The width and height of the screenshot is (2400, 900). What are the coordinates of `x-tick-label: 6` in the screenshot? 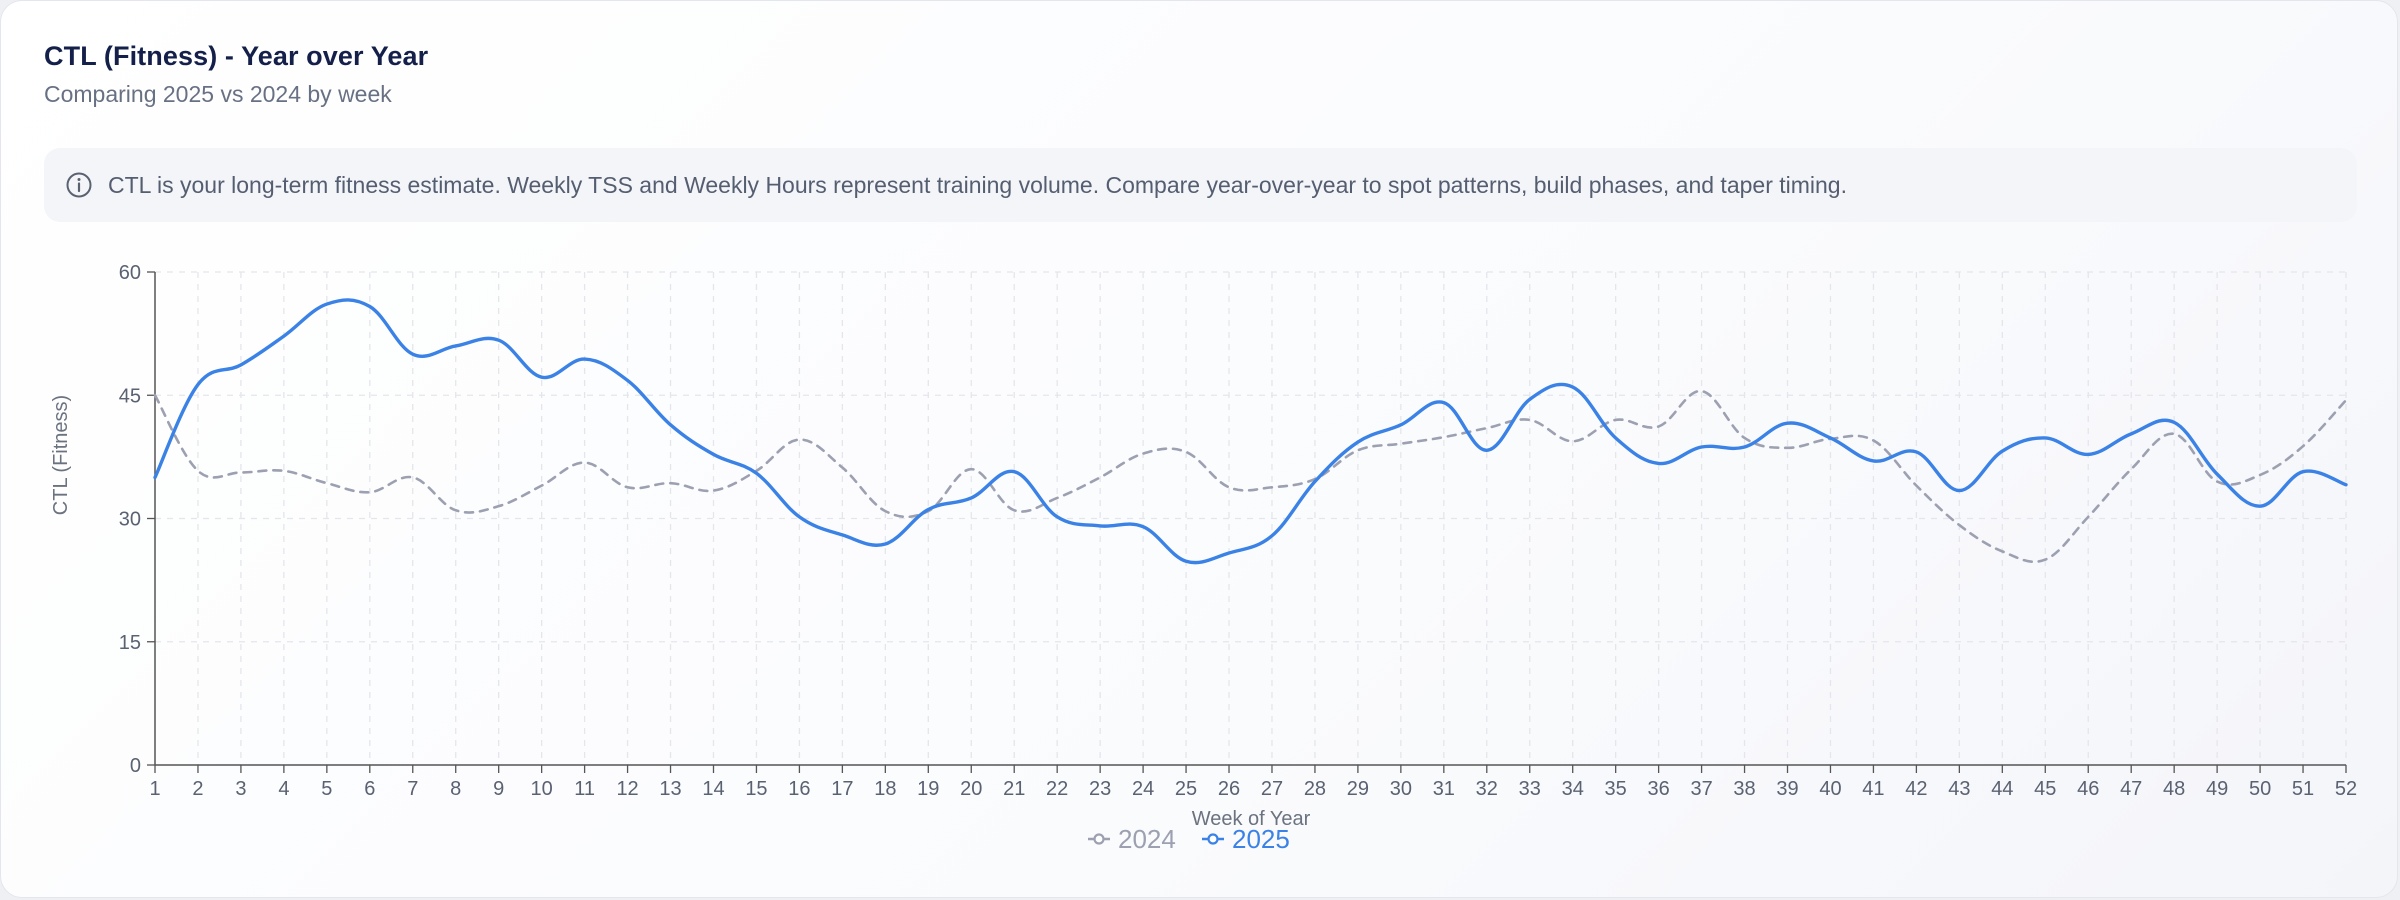 It's located at (369, 789).